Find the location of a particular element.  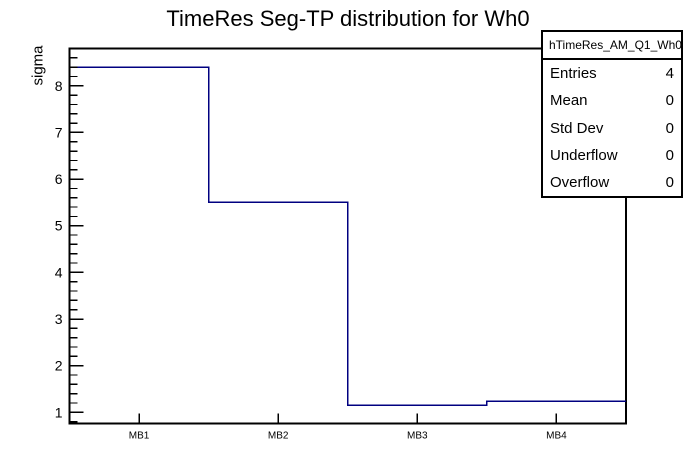

y-tick-label: 5 is located at coordinates (59, 226).